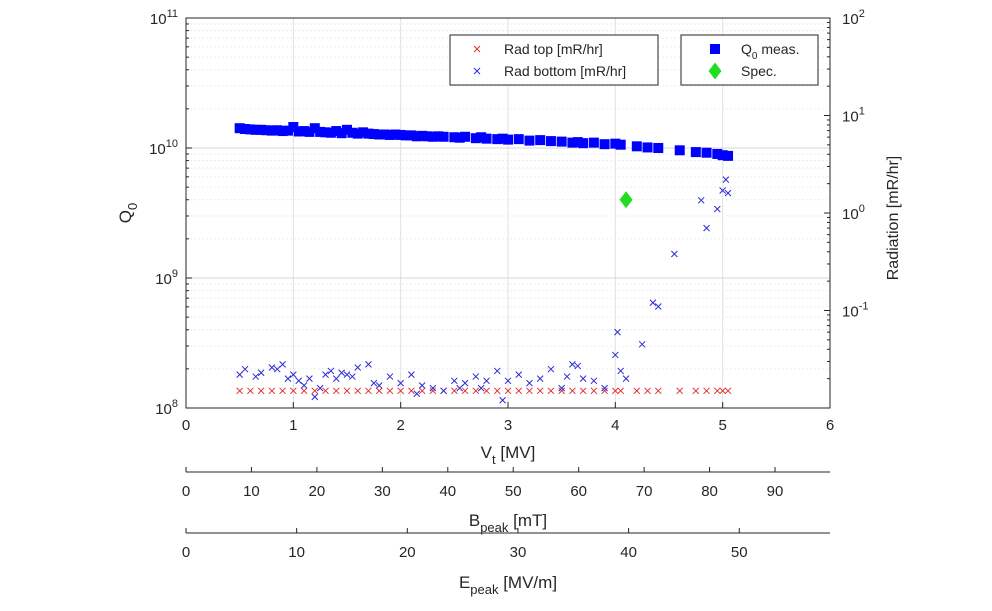  What do you see at coordinates (855, 311) in the screenshot?
I see `y-right-tick-label: 10⁻¹` at bounding box center [855, 311].